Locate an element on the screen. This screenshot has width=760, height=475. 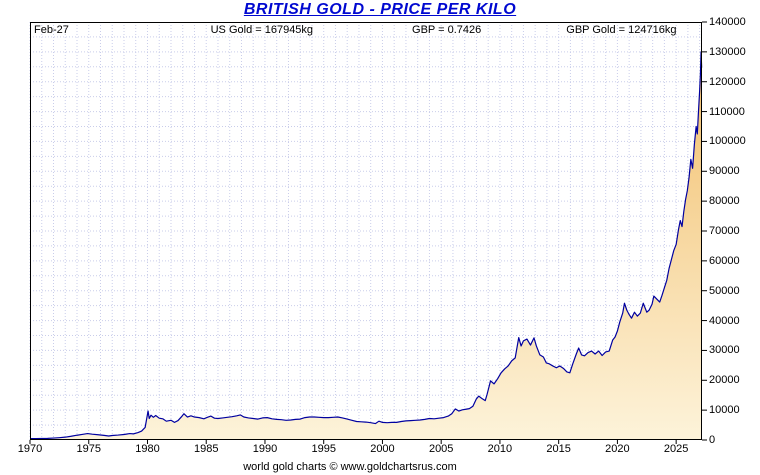
y-axis-label: 70000 is located at coordinates (724, 231).